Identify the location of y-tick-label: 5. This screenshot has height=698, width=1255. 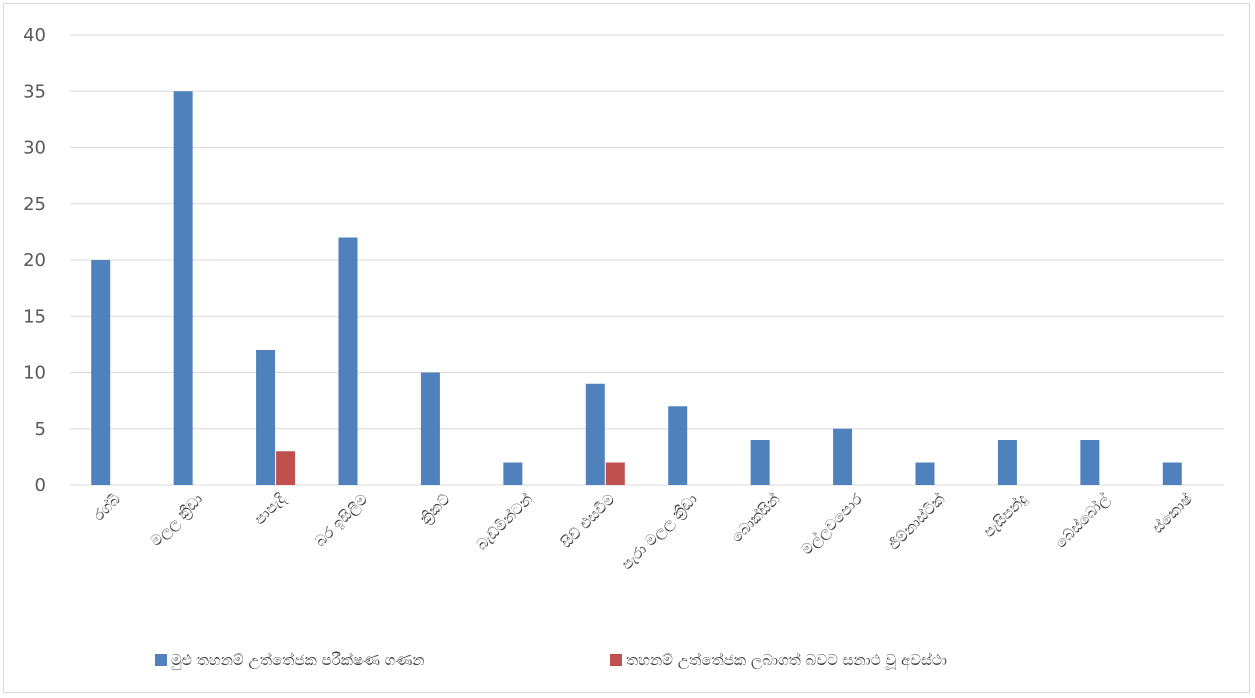
(40, 429).